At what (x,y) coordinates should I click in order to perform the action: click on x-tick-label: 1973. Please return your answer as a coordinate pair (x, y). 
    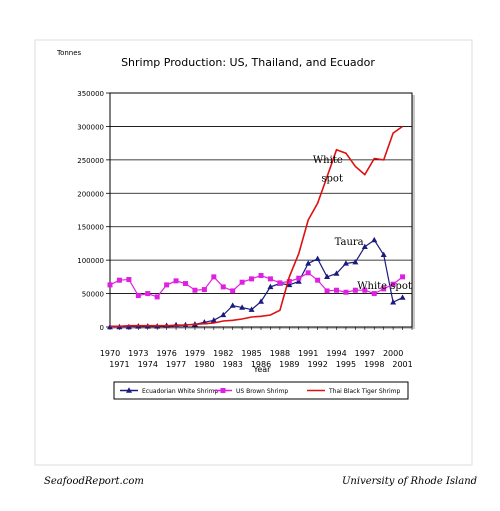
    Looking at the image, I should click on (138, 353).